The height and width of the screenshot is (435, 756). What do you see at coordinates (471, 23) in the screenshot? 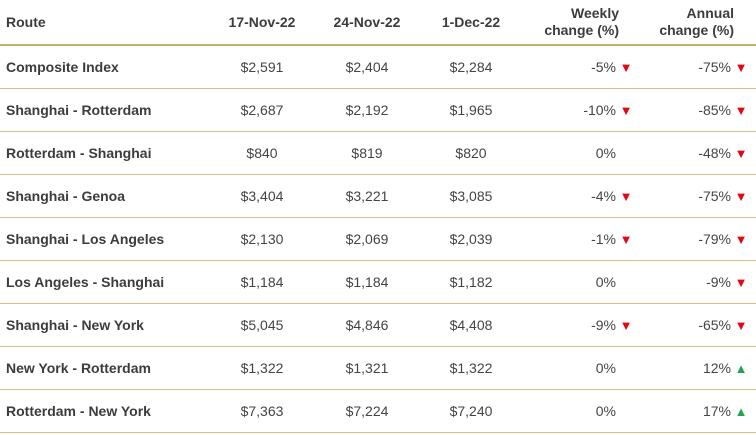
I see `header-date-3: 1-Dec-22` at bounding box center [471, 23].